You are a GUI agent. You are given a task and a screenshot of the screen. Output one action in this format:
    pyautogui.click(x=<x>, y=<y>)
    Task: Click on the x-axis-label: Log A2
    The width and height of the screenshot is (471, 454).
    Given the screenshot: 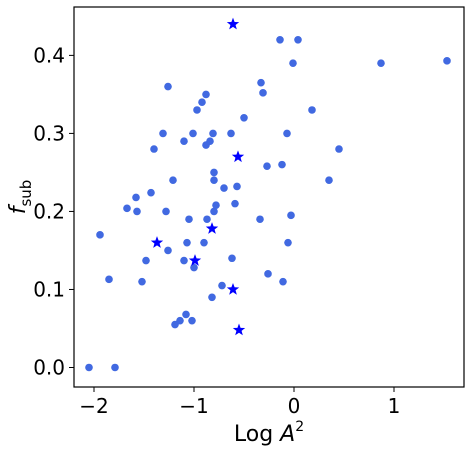 What is the action you would take?
    pyautogui.click(x=269, y=433)
    